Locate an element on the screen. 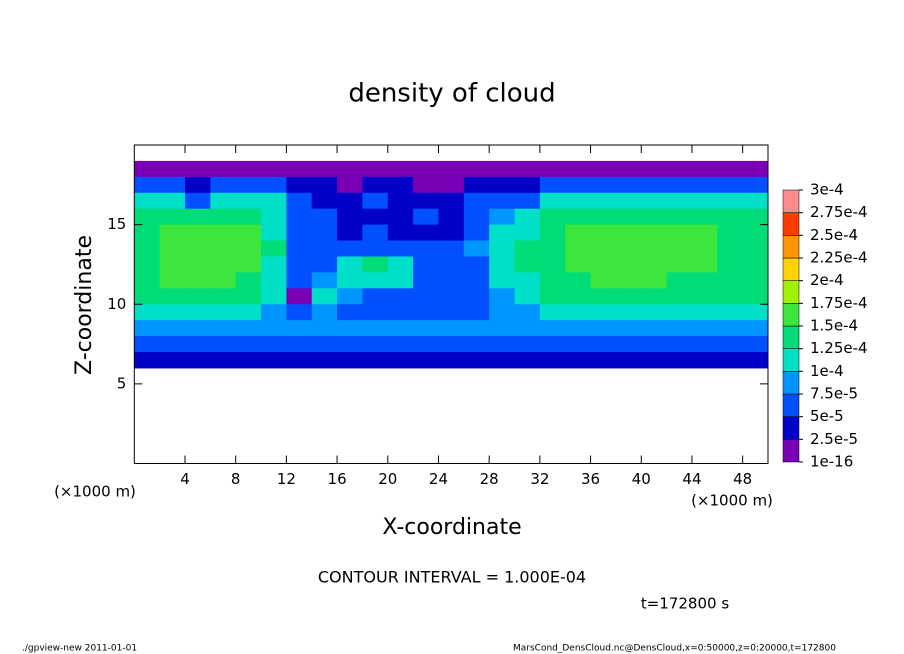 This screenshot has width=904, height=654. x-tick-label: 4 is located at coordinates (185, 479).